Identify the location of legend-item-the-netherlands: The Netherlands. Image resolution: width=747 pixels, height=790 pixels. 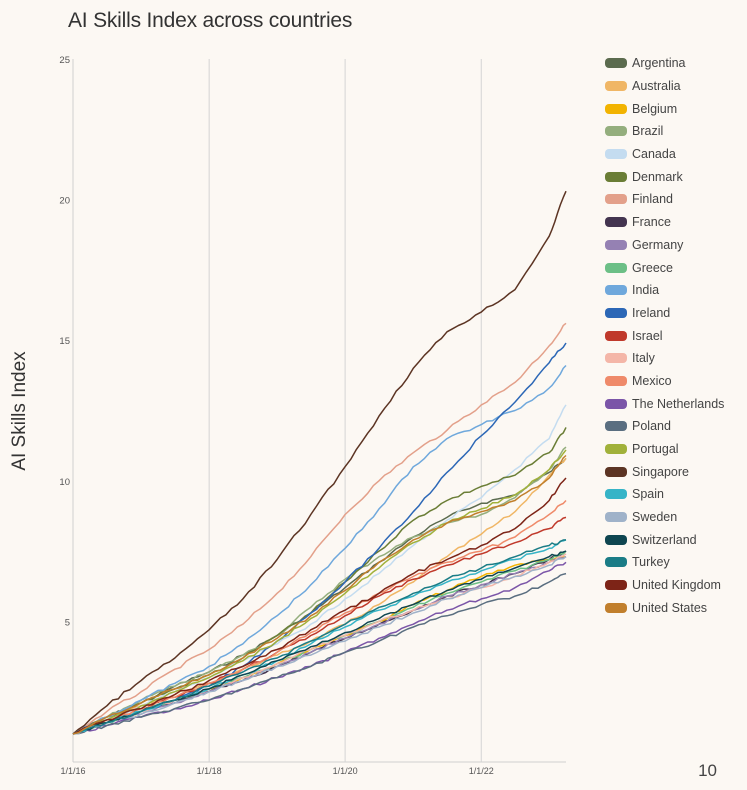
(664, 403).